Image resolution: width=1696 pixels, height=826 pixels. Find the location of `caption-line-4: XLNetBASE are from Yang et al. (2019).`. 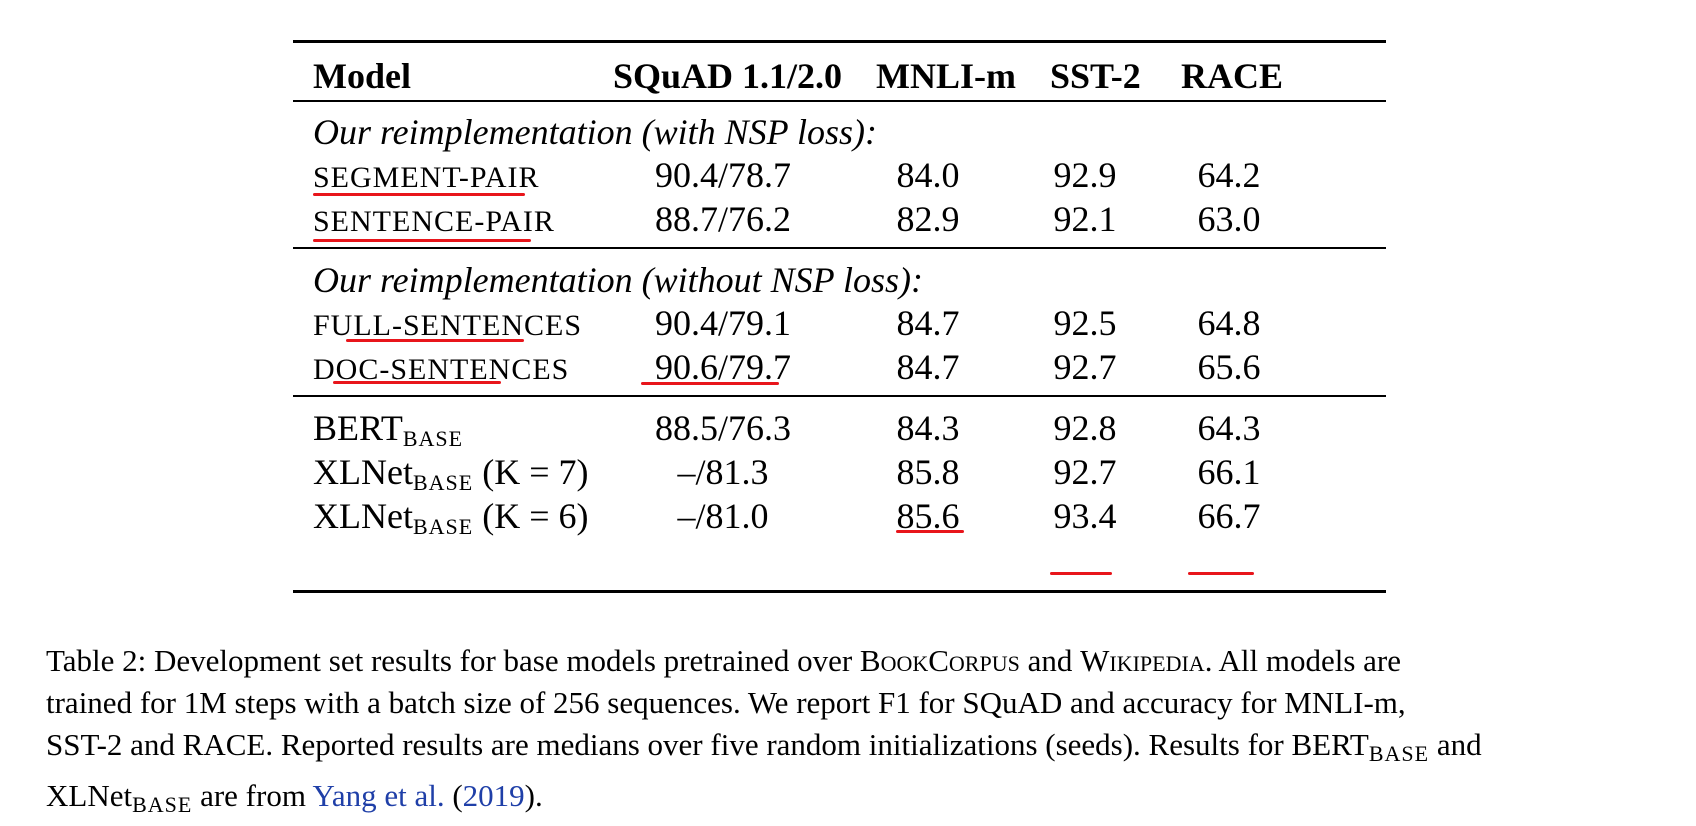

caption-line-4: XLNetBASE are from Yang et al. (2019). is located at coordinates (846, 800).